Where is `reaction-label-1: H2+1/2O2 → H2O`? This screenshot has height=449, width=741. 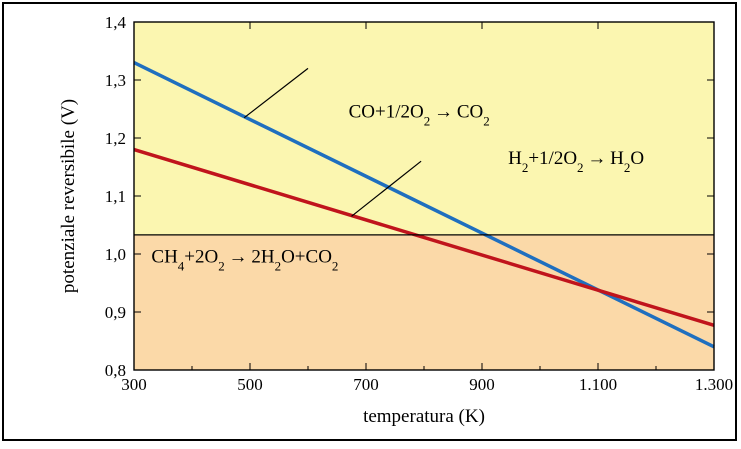
reaction-label-1: H2+1/2O2 → H2O is located at coordinates (576, 161).